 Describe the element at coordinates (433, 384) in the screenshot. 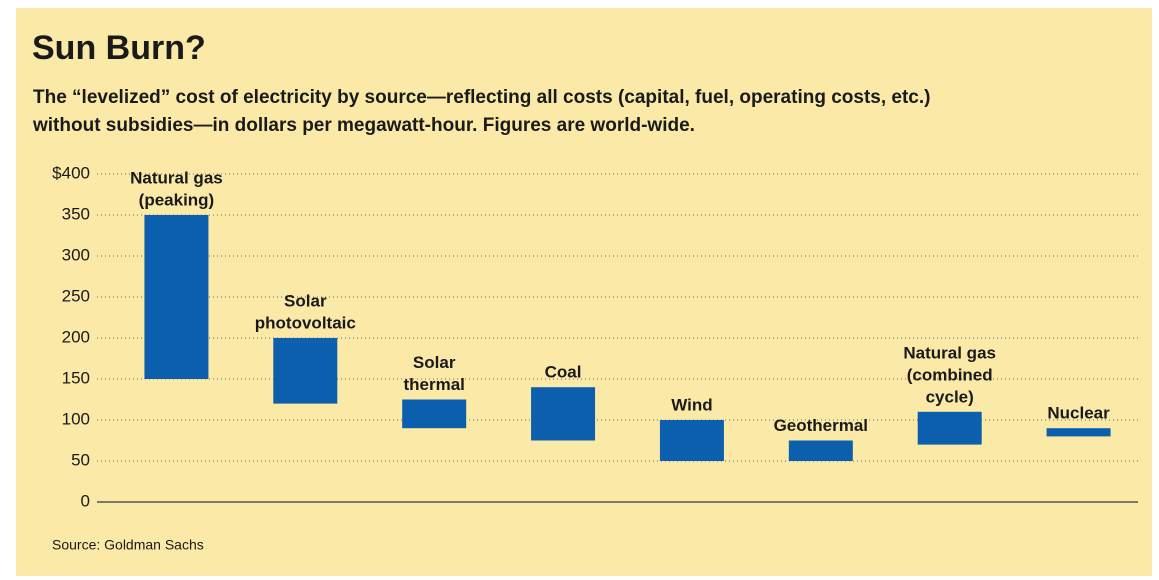

I see `category-label: thermal` at that location.